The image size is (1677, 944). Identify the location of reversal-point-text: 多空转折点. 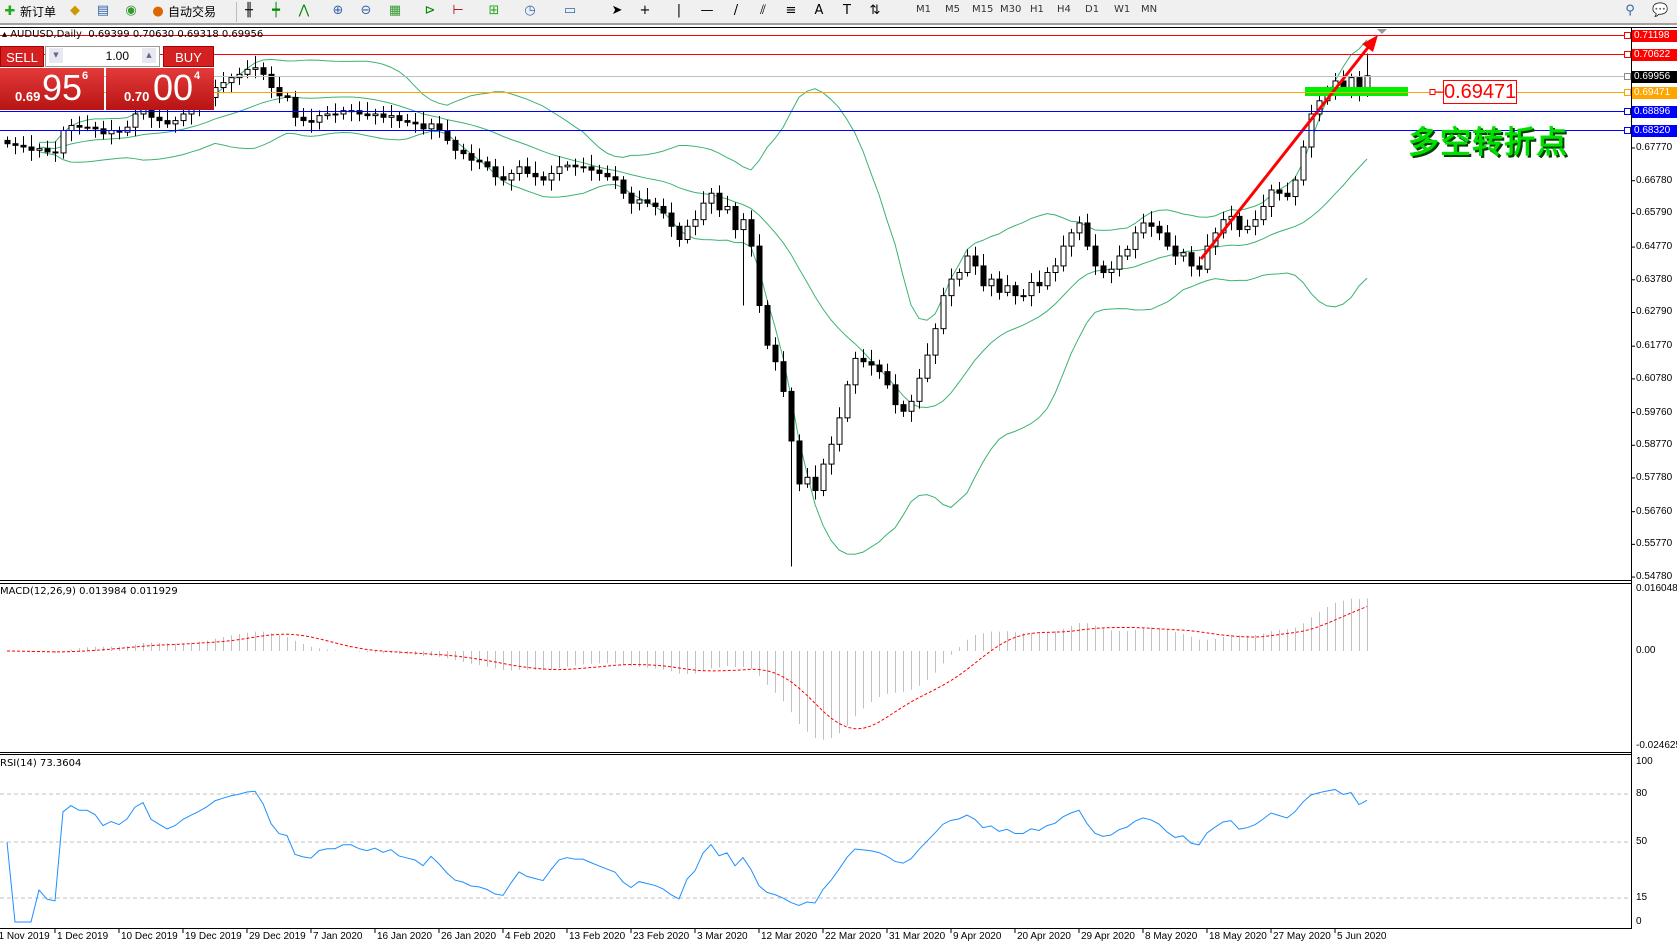
(1488, 143).